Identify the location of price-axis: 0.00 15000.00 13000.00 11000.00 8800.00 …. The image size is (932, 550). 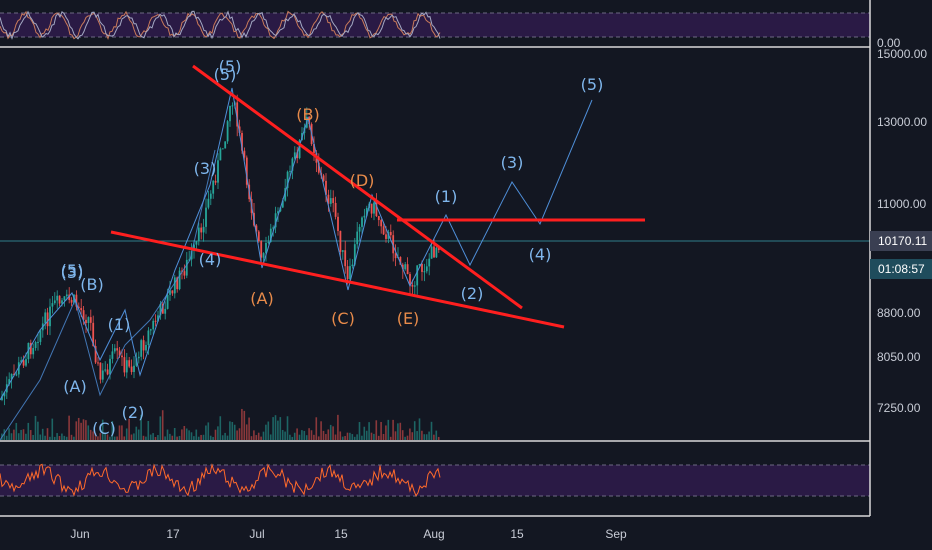
(902, 225).